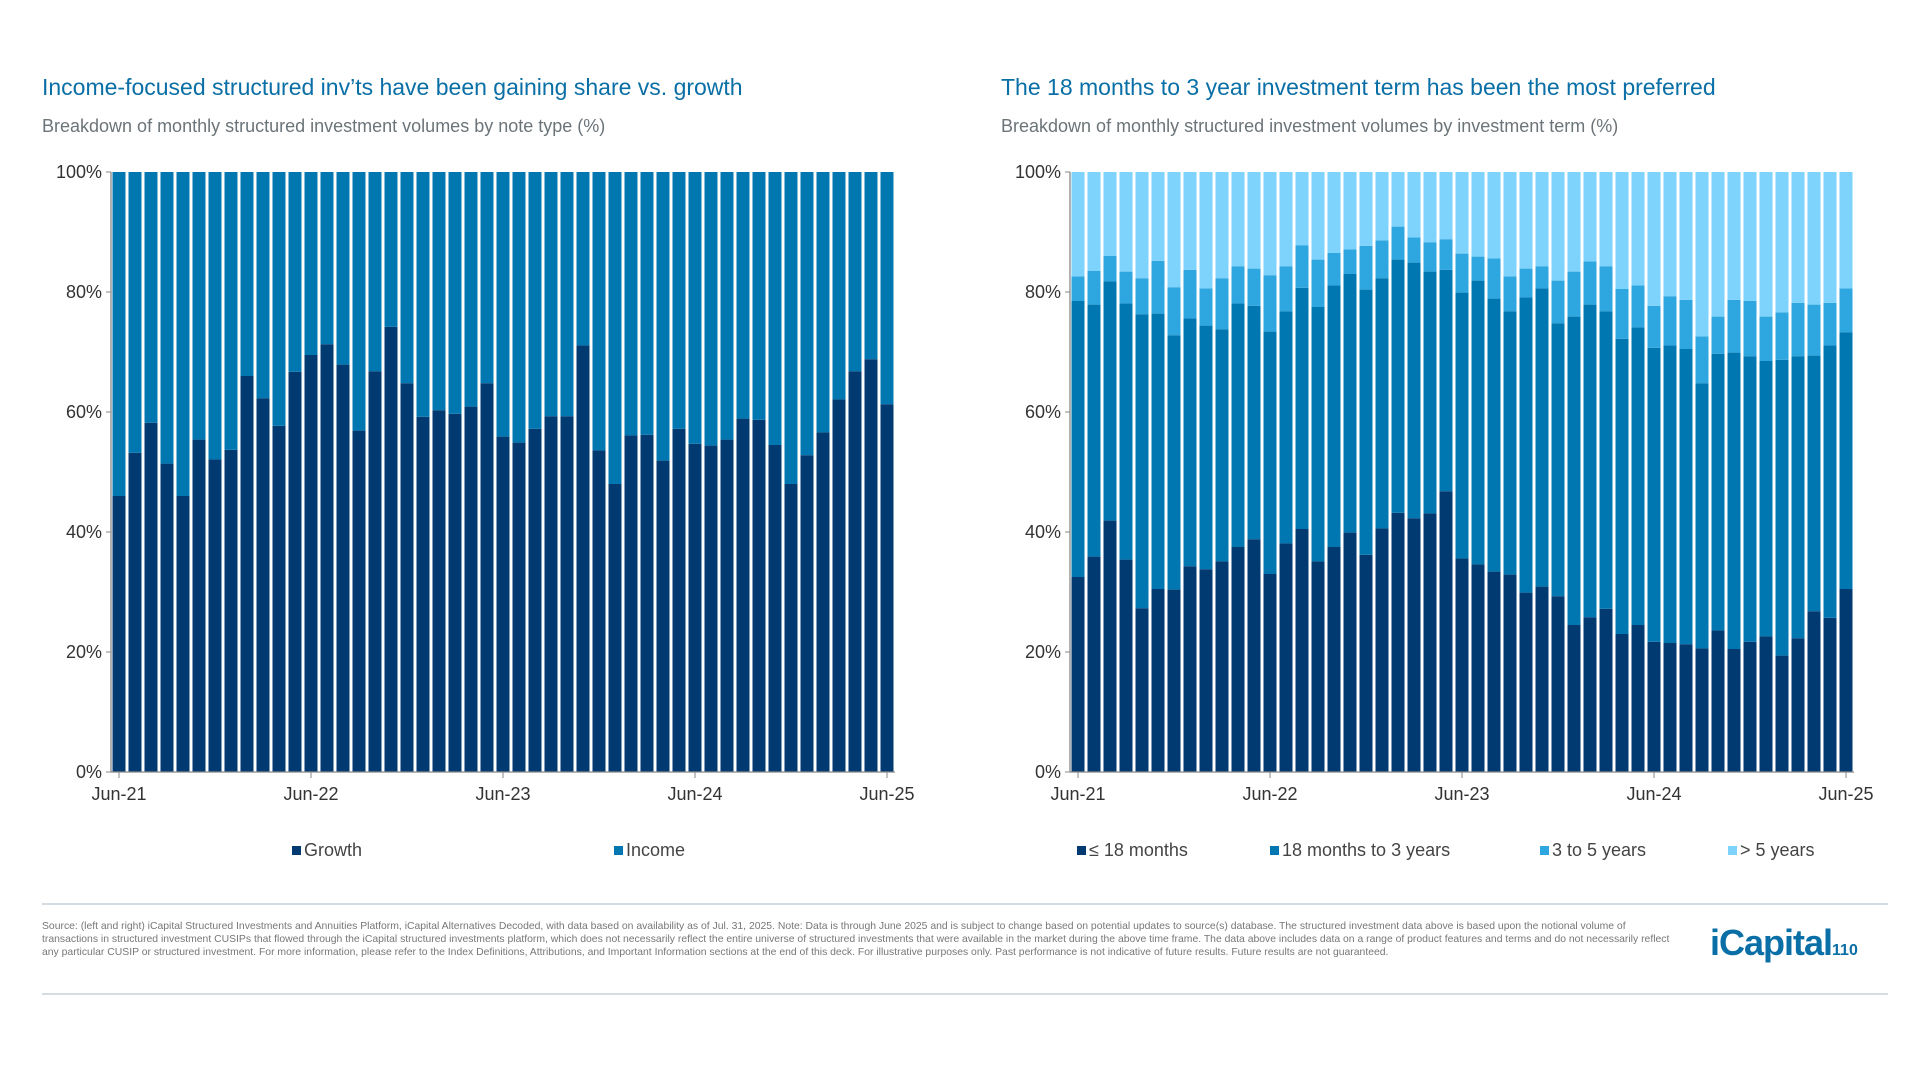 This screenshot has width=1920, height=1080. Describe the element at coordinates (1350, 211) in the screenshot. I see `bar--5-years-17` at that location.